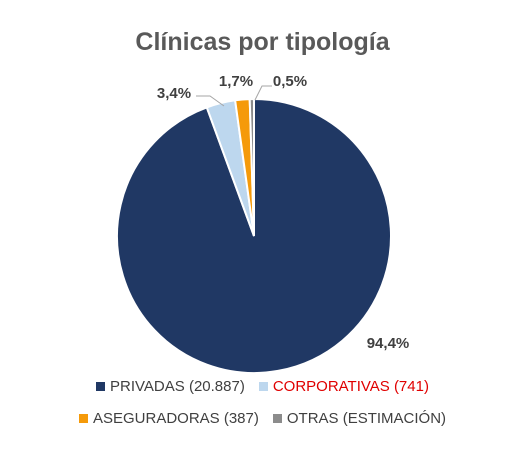 The height and width of the screenshot is (466, 525). I want to click on legend-label: PRIVADAS (20.887), so click(177, 386).